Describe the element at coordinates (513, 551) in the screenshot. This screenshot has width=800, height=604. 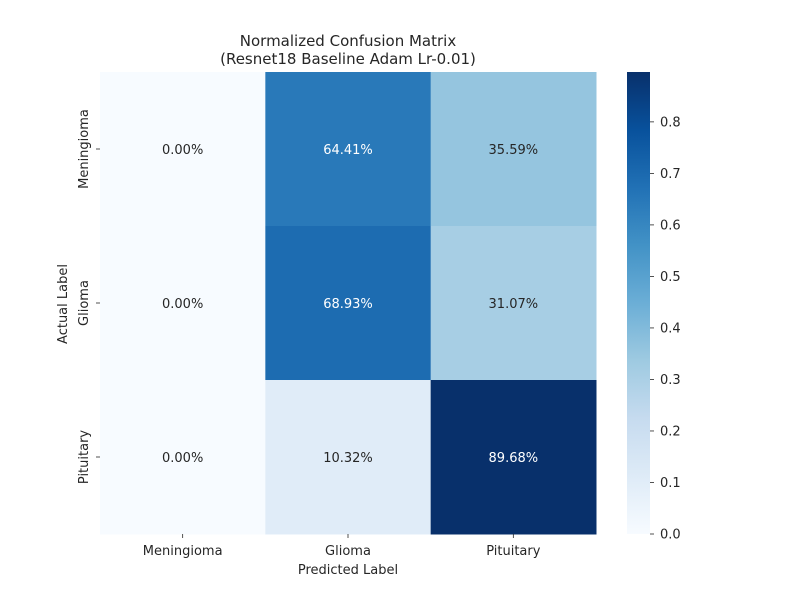
I see `x-tick-label: Pituitary` at that location.